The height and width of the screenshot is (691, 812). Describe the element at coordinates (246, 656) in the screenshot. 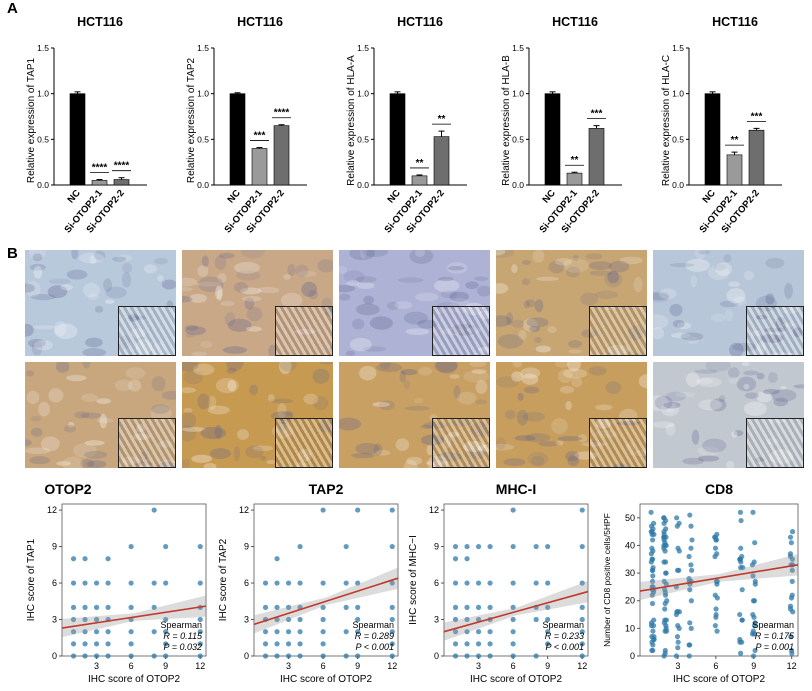

I see `y-tick-label: 0` at that location.